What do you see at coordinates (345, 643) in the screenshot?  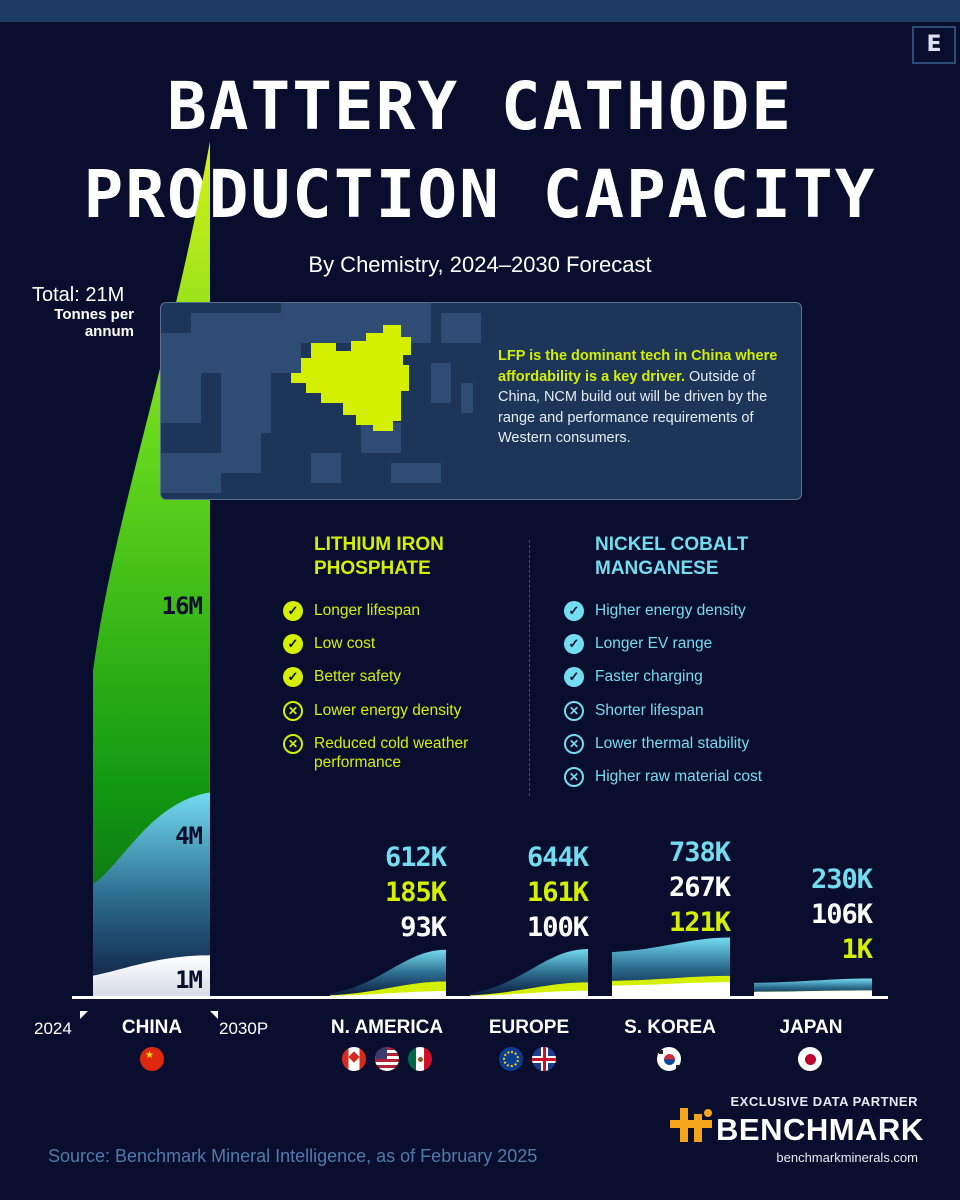 I see `lfp-pro-2: Low cost` at bounding box center [345, 643].